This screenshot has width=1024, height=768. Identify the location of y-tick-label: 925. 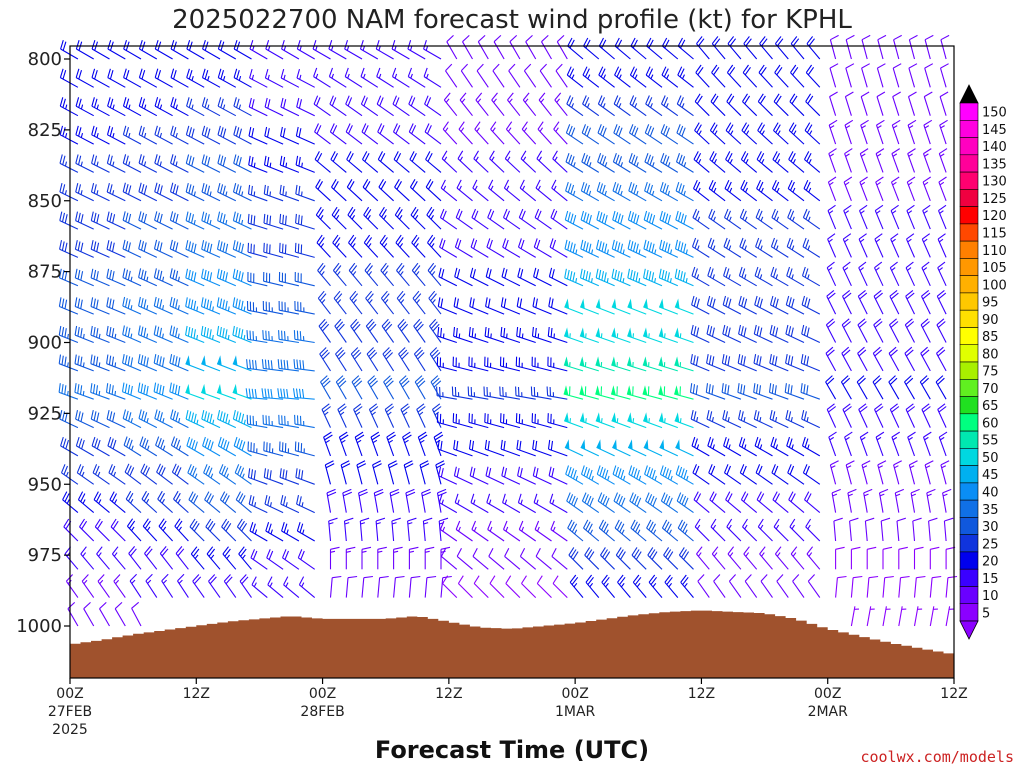
(45, 413).